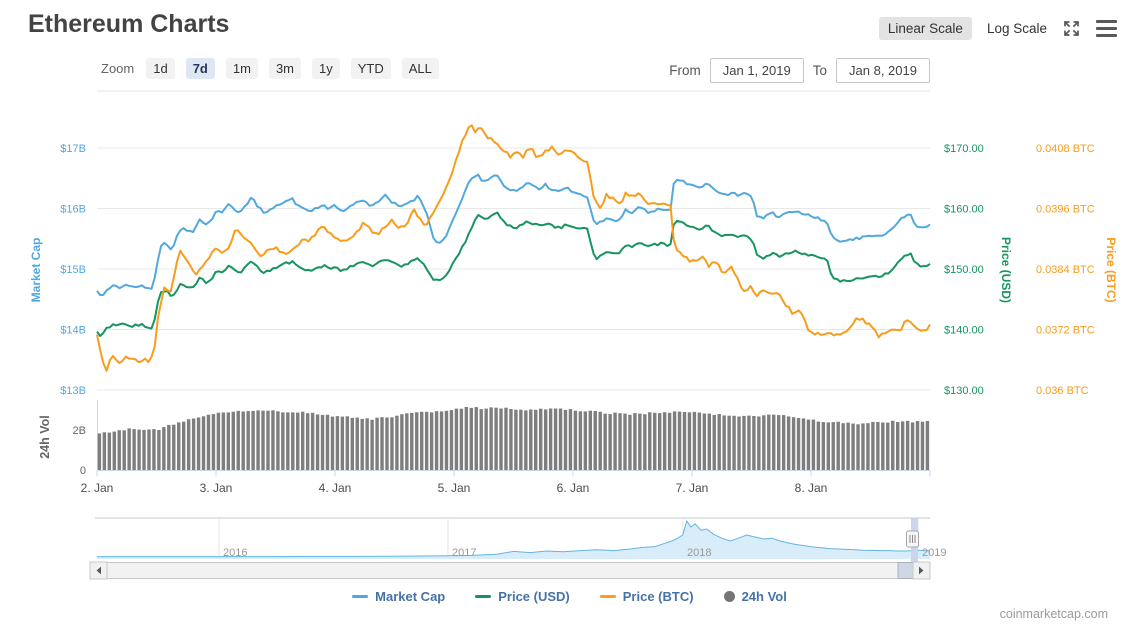 This screenshot has width=1139, height=640. Describe the element at coordinates (129, 24) in the screenshot. I see `page-title: Ethereum Charts` at that location.